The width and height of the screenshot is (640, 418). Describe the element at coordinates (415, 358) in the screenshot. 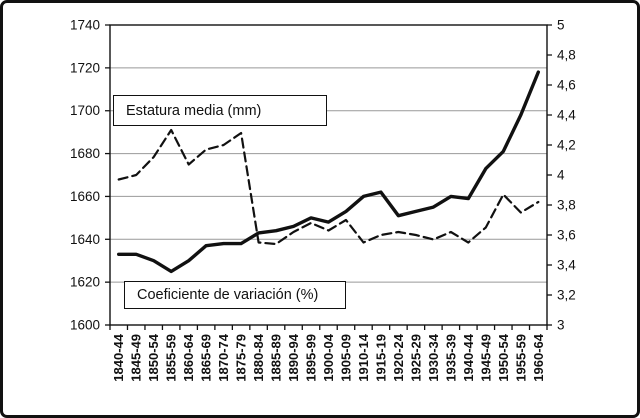

I see `svg-text: 1925-29` at that location.